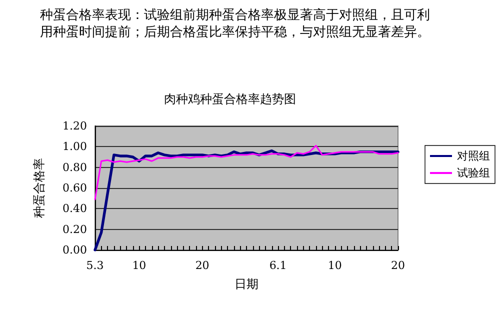 This screenshot has width=500, height=329. I want to click on y-tick-label: 0.20, so click(74, 229).